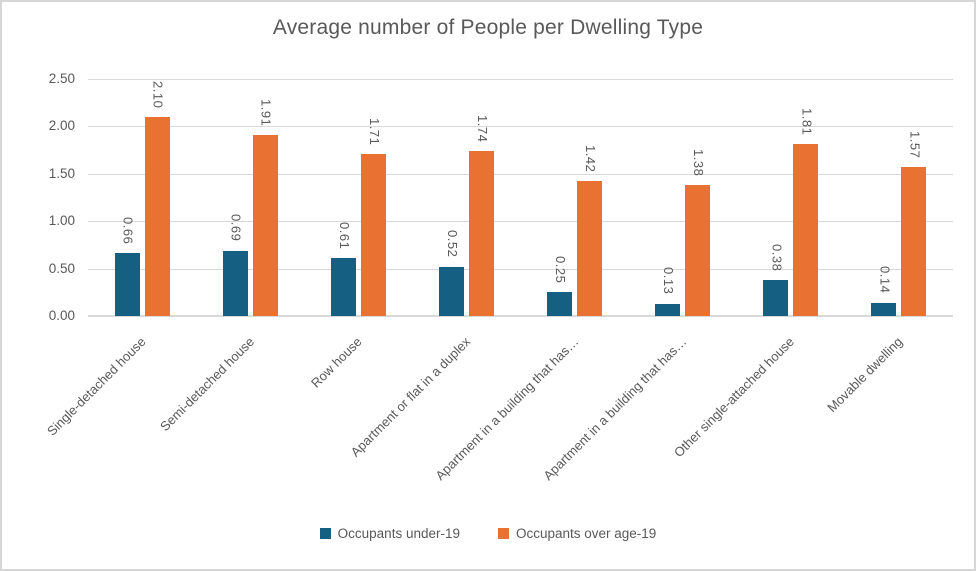  I want to click on data-label: 0.13, so click(669, 281).